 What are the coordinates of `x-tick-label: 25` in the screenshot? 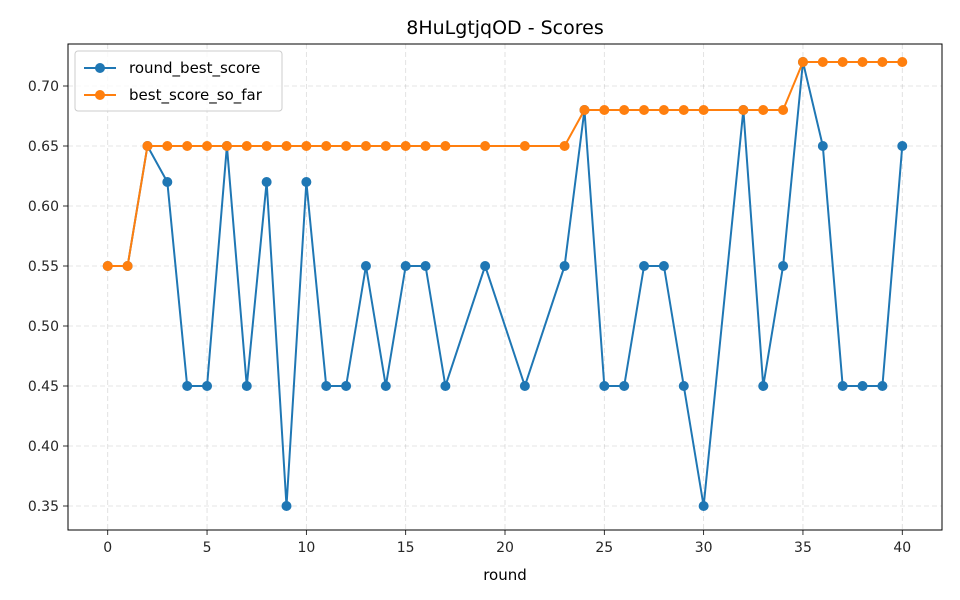 It's located at (604, 548).